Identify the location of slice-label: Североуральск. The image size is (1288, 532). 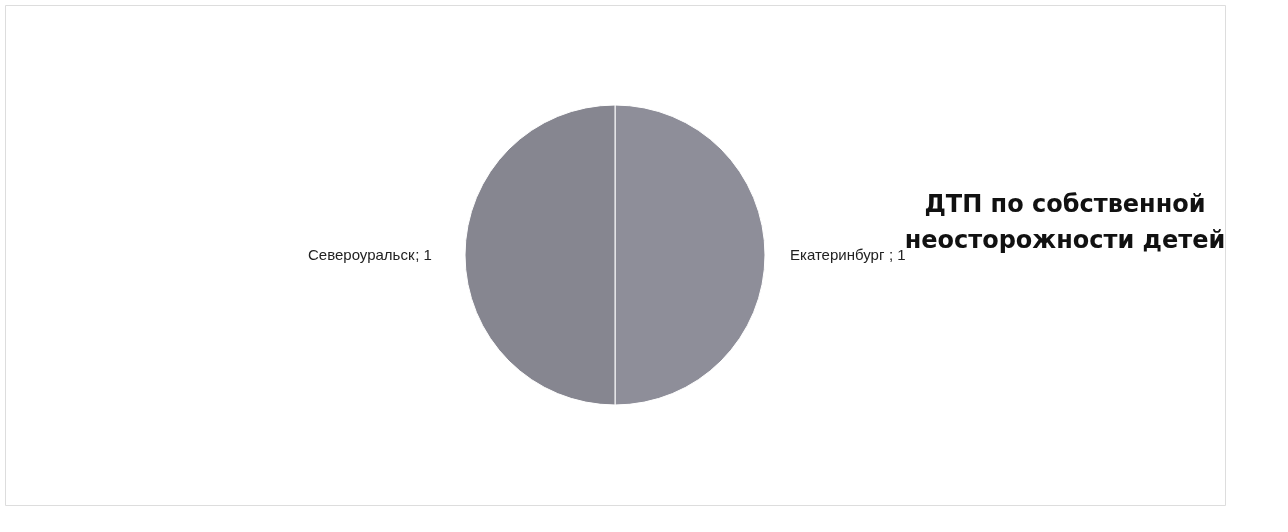
(361, 254).